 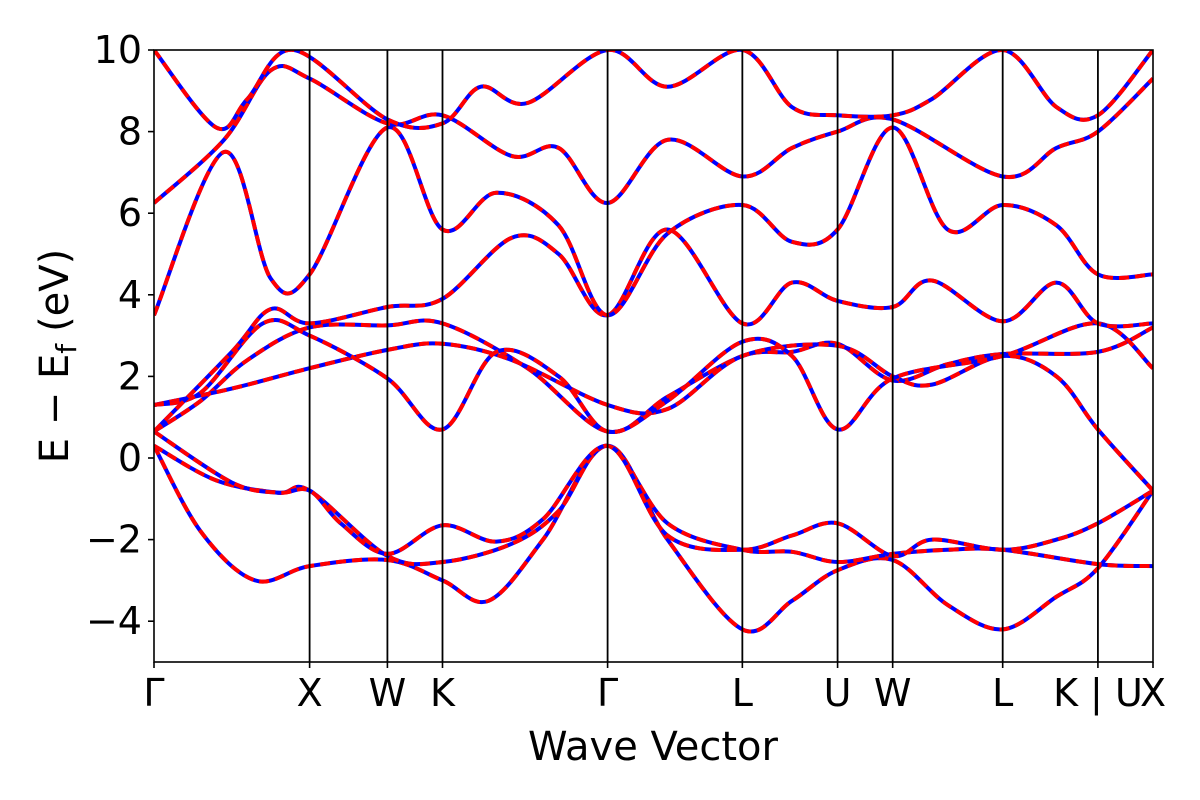 What do you see at coordinates (55, 290) in the screenshot?
I see `y-axis-label-unit: (eV)` at bounding box center [55, 290].